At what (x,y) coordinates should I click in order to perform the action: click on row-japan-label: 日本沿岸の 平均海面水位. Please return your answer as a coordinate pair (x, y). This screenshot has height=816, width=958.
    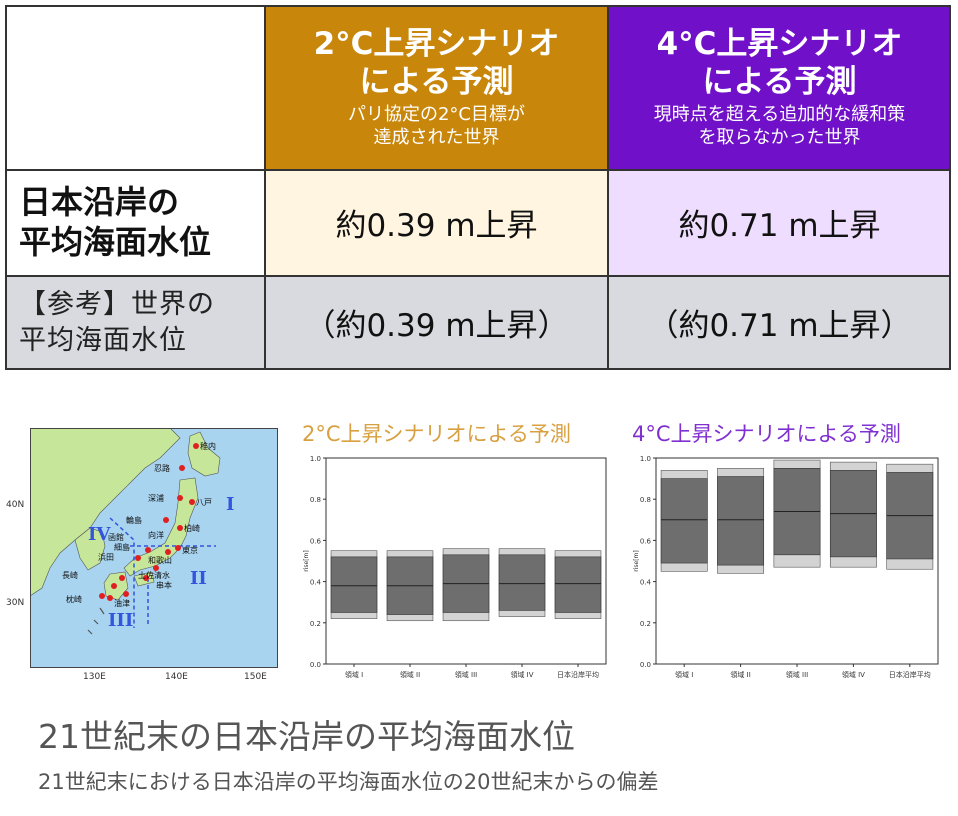
    Looking at the image, I should click on (135, 222).